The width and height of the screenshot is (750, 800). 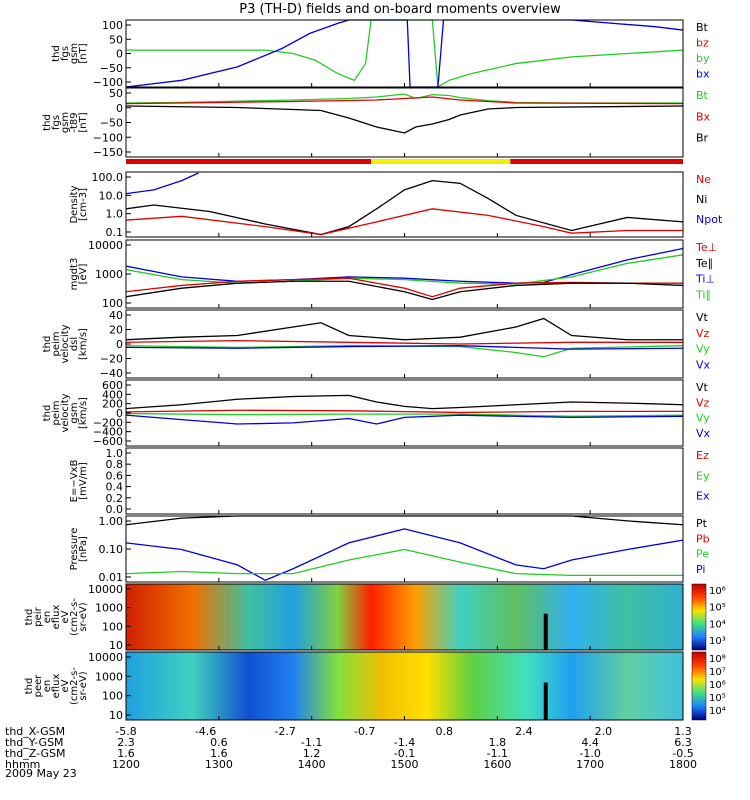 What do you see at coordinates (22, 764) in the screenshot?
I see `axis-row-label: hhmm` at bounding box center [22, 764].